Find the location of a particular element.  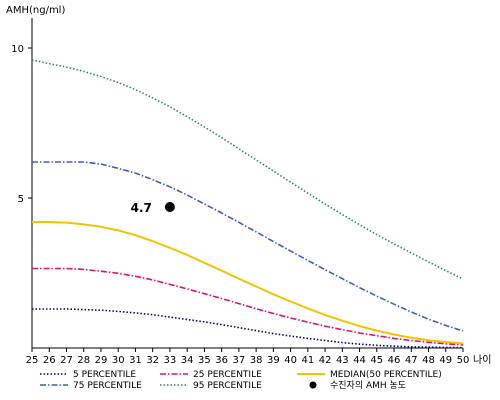

legend-label-2: MEDIAN(50 PERCENTILE) is located at coordinates (386, 375).